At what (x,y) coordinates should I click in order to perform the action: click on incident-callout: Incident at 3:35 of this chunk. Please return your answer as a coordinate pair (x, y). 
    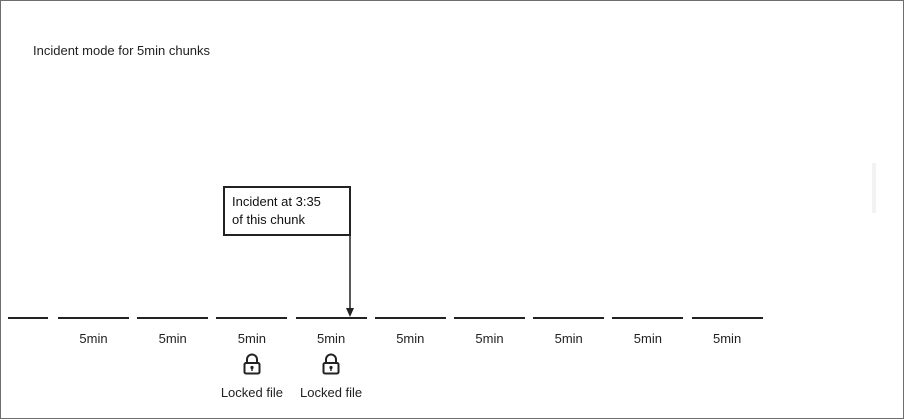
    Looking at the image, I should click on (287, 211).